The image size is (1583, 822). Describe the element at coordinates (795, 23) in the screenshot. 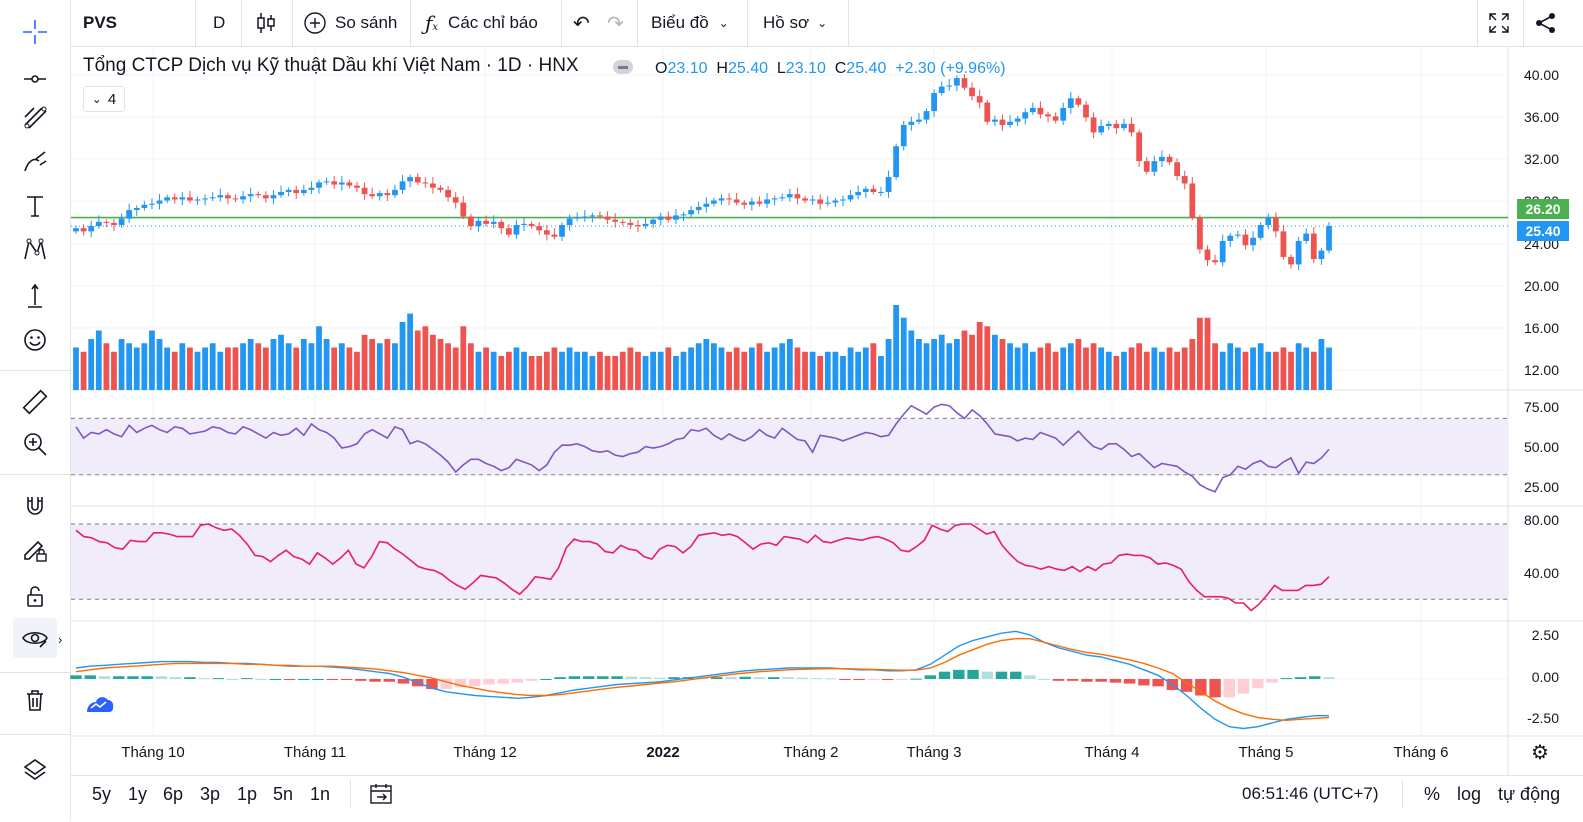

I see `profile-menu: Hồ sơ ⌄` at that location.